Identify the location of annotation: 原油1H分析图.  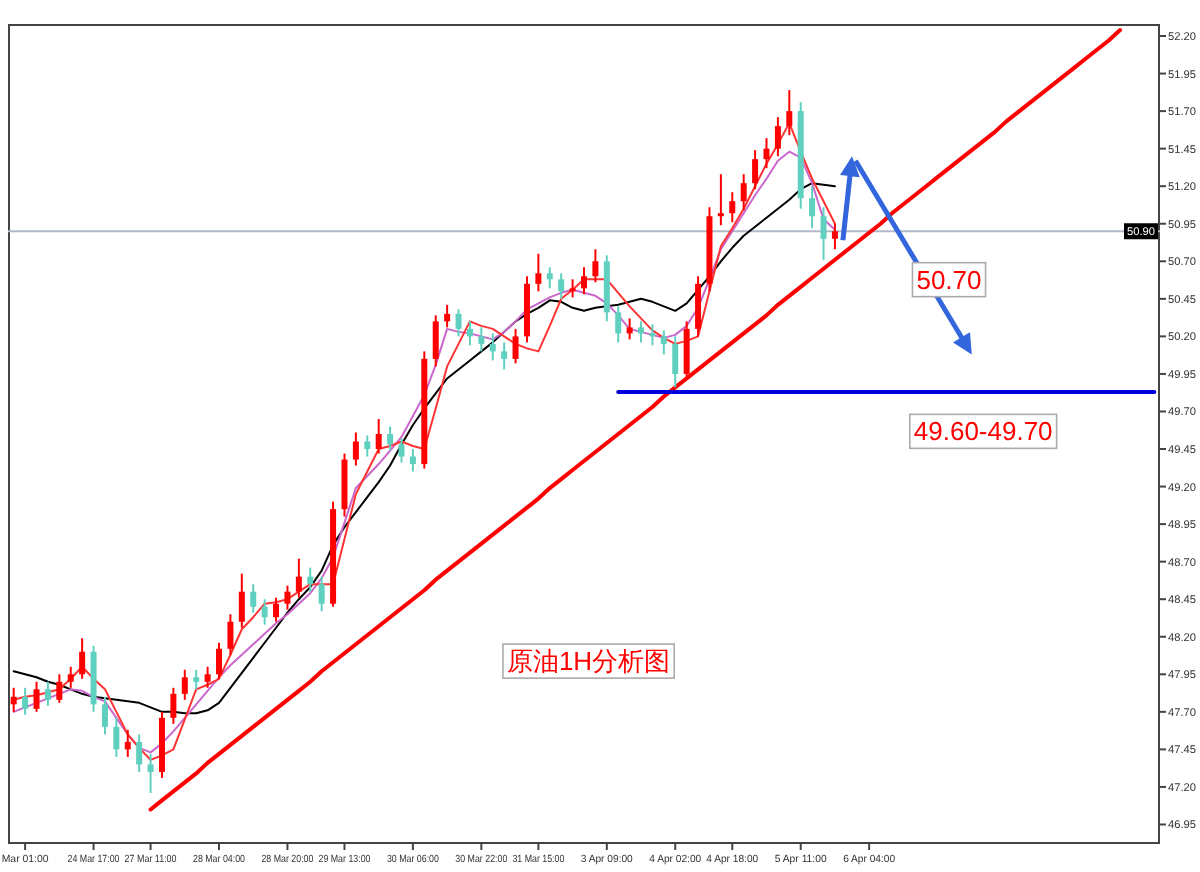
(588, 661).